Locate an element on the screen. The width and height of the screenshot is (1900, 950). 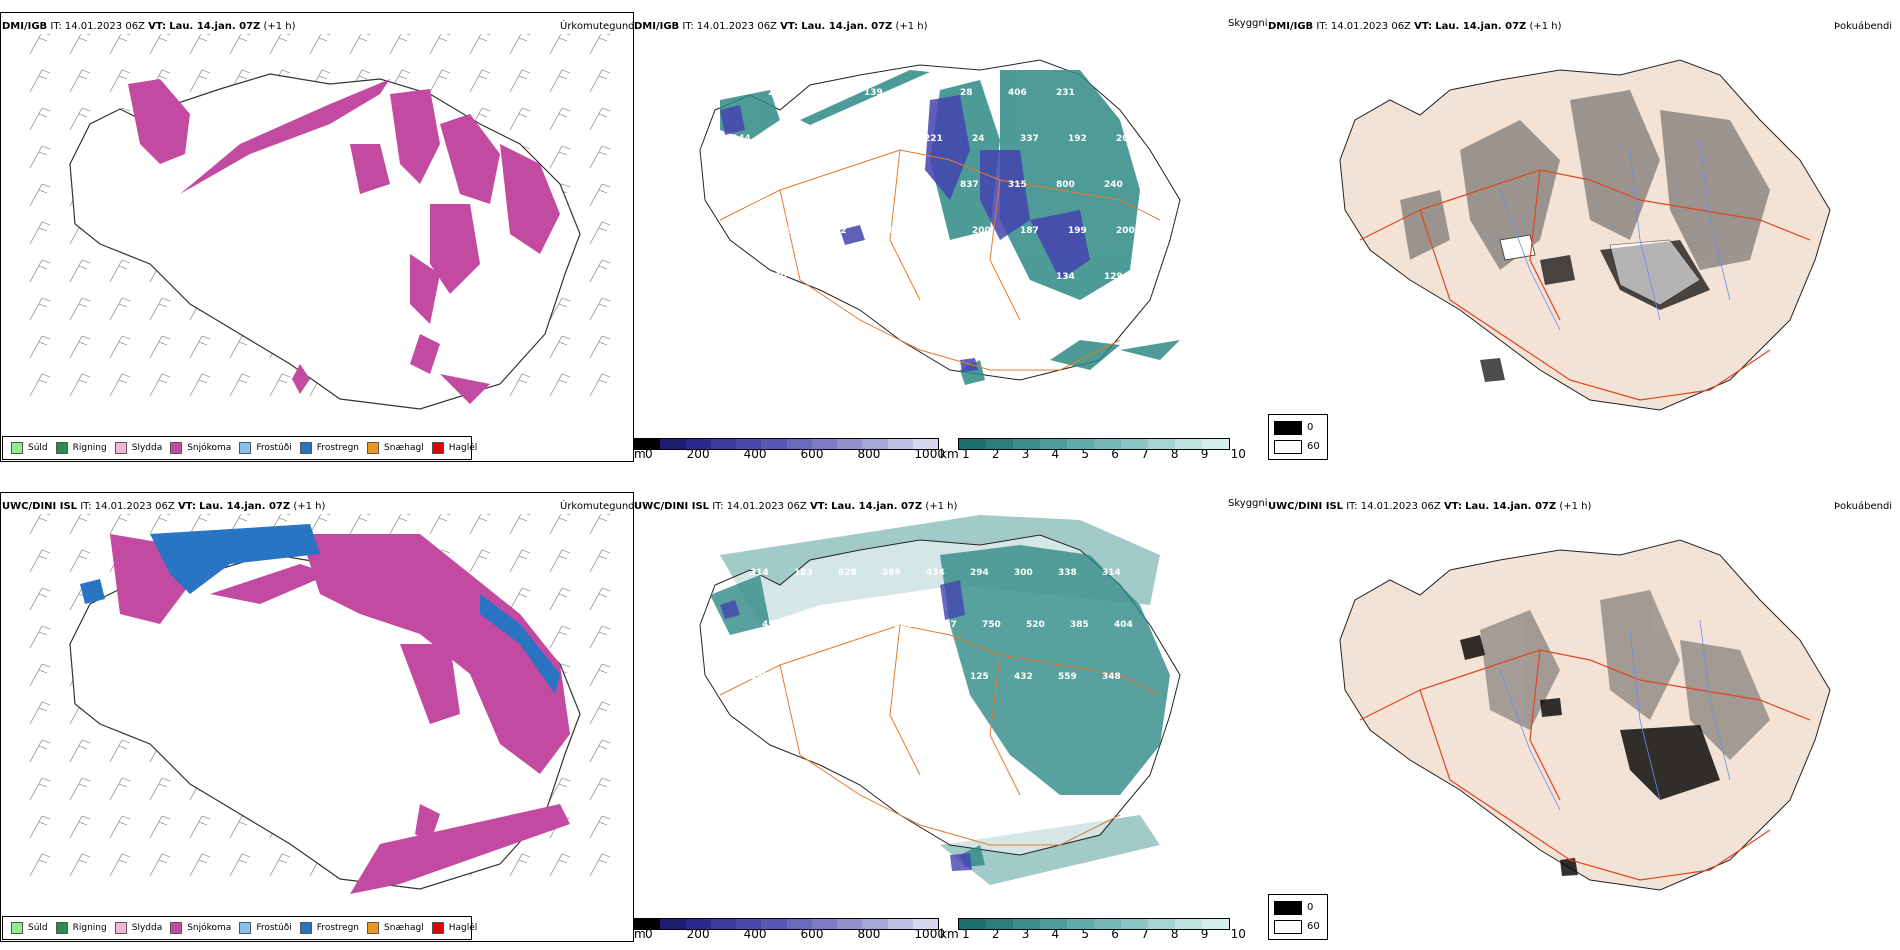
rivers is located at coordinates (1615, 235).